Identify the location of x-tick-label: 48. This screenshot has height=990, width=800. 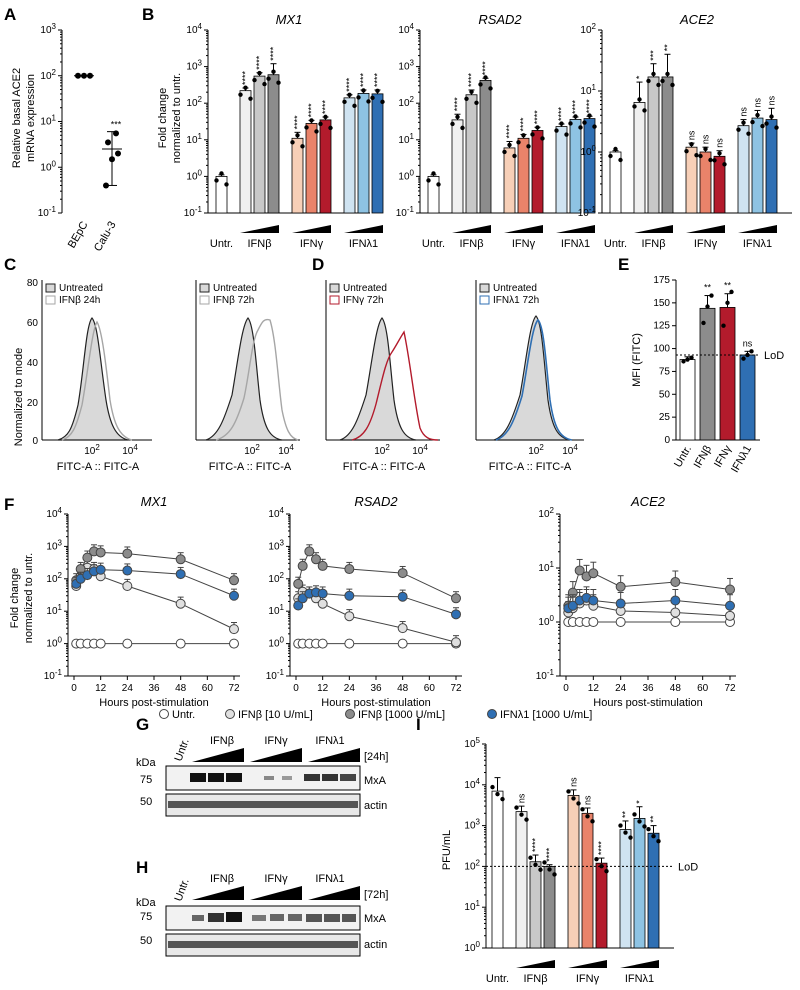
(676, 688).